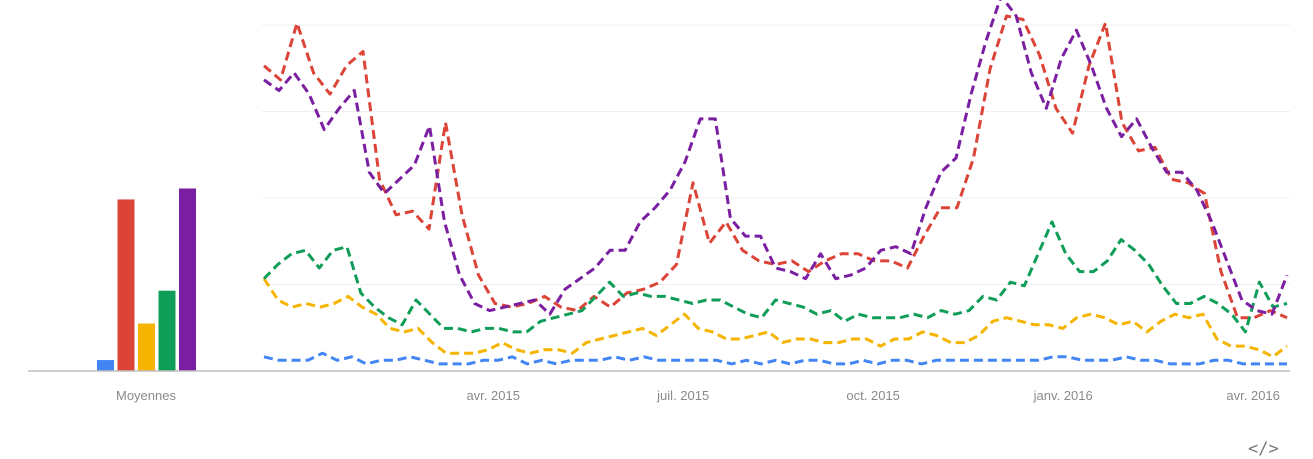  Describe the element at coordinates (682, 395) in the screenshot. I see `x-tick-label: juil. 2015` at that location.